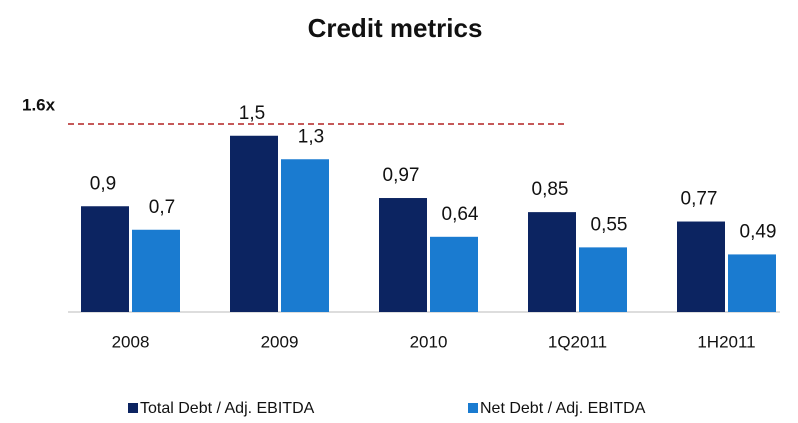 The image size is (798, 423). Describe the element at coordinates (131, 341) in the screenshot. I see `x-tick-label: 2008` at that location.